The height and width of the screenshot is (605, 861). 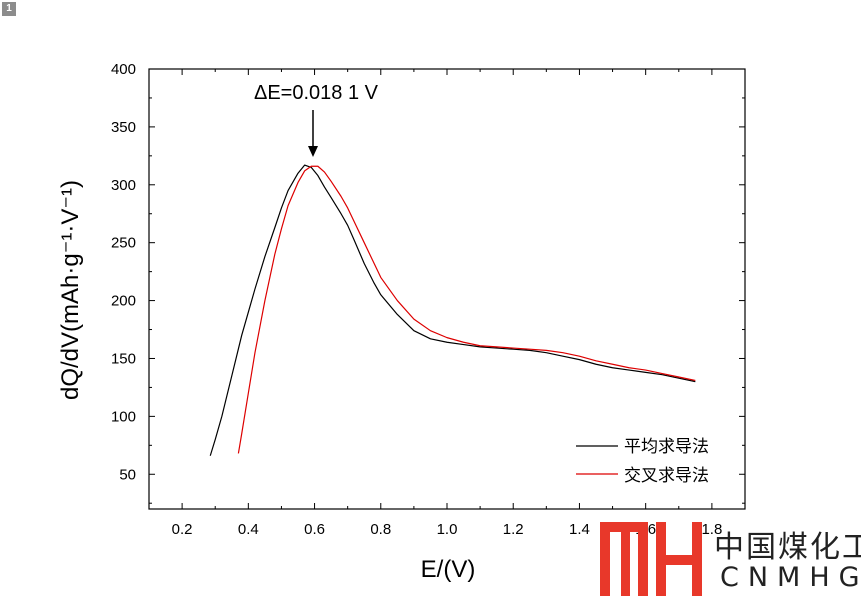 I want to click on page-number-badge: 1, so click(x=9, y=9).